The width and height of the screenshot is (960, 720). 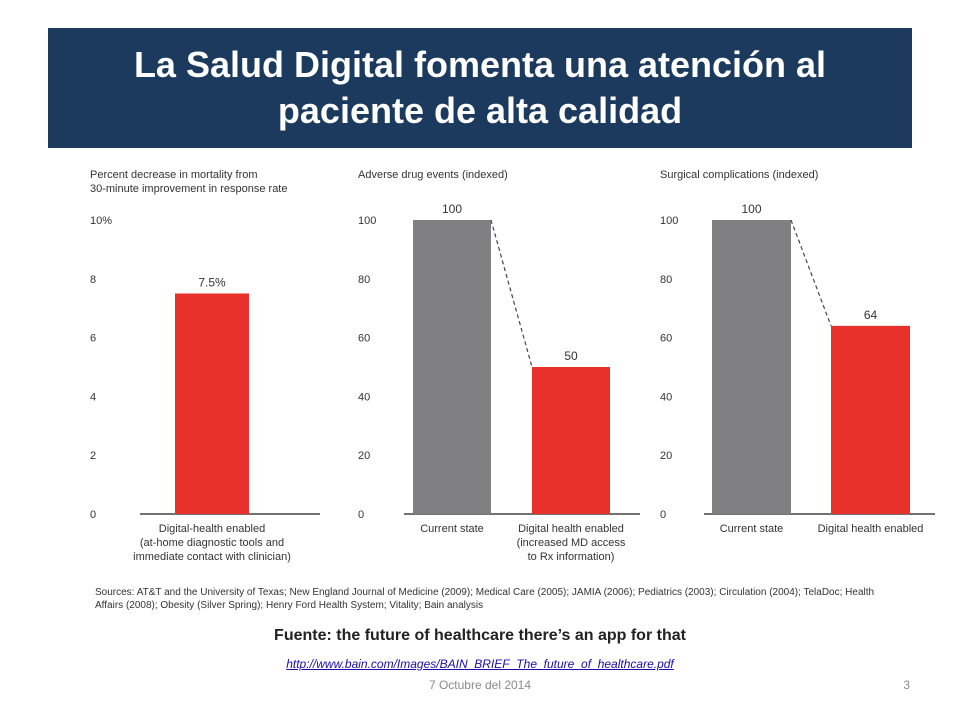 I want to click on chart-1-ytick-label: 2, so click(x=93, y=456).